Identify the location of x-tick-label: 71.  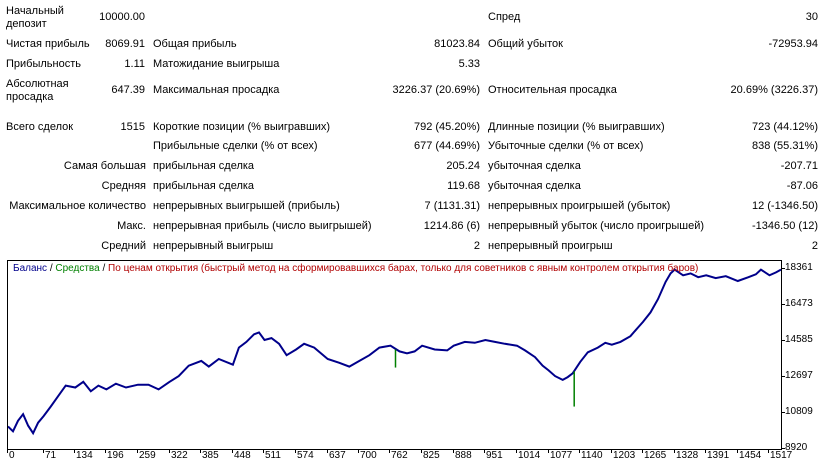
(51, 455).